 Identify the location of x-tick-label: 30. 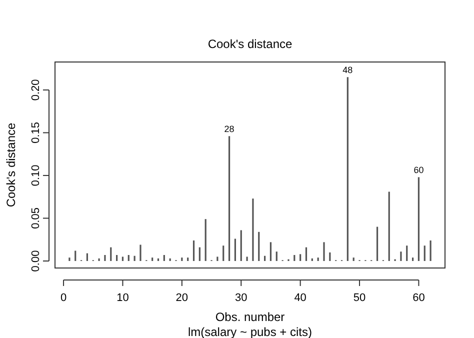
(241, 298).